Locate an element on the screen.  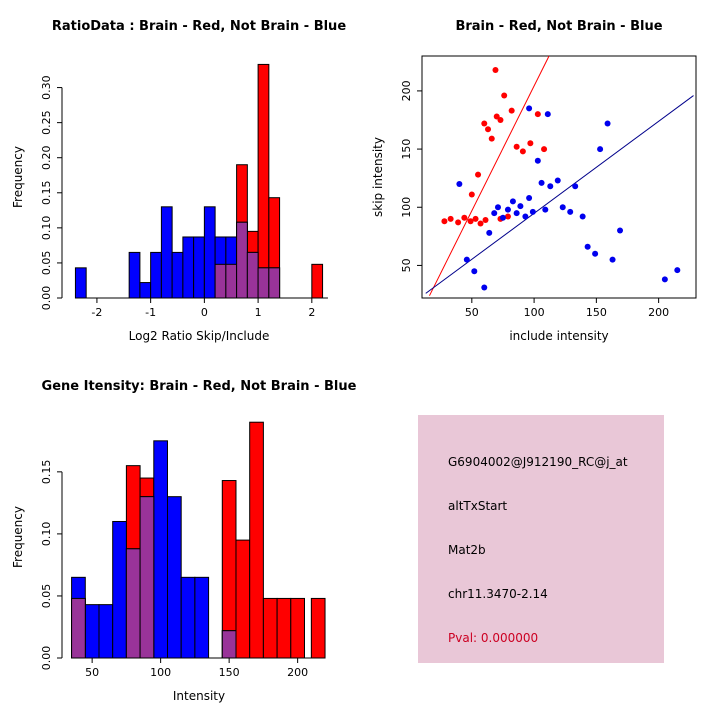
svg-text: -2 is located at coordinates (96, 312).